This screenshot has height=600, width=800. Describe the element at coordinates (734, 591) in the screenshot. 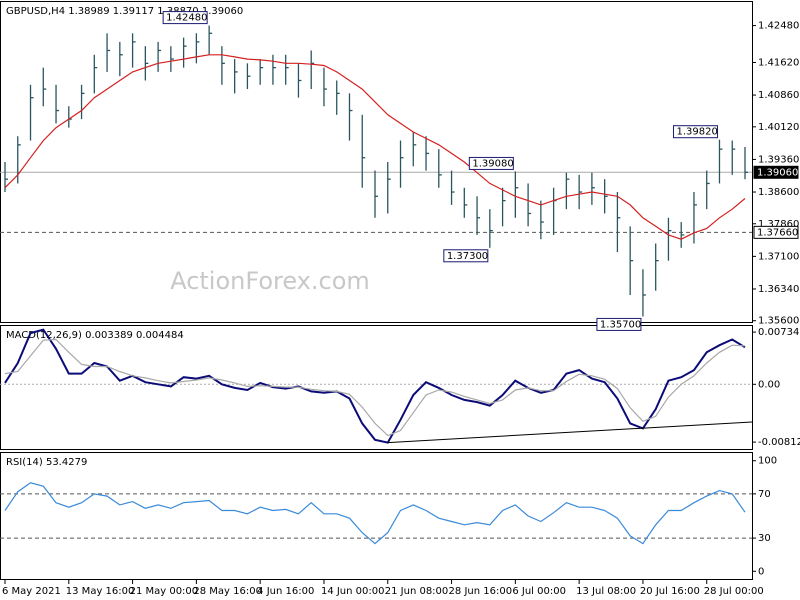

I see `x-tick-label: 28 Jul 00:00` at that location.